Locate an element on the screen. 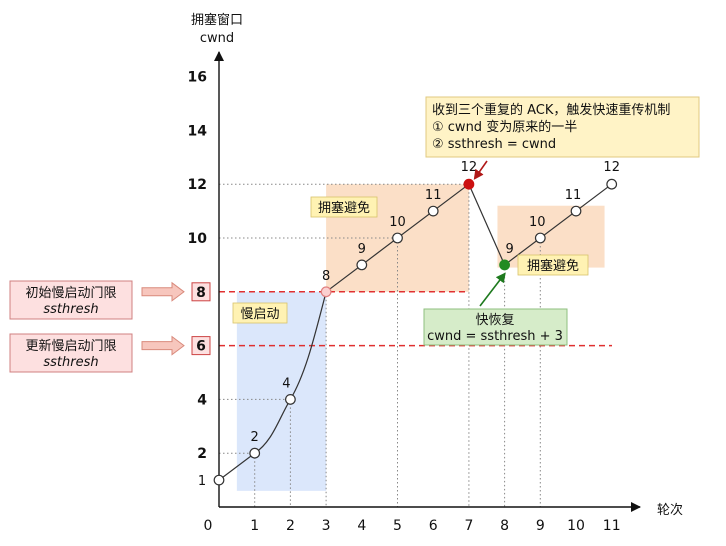  y-tick-label: 4 is located at coordinates (202, 400).